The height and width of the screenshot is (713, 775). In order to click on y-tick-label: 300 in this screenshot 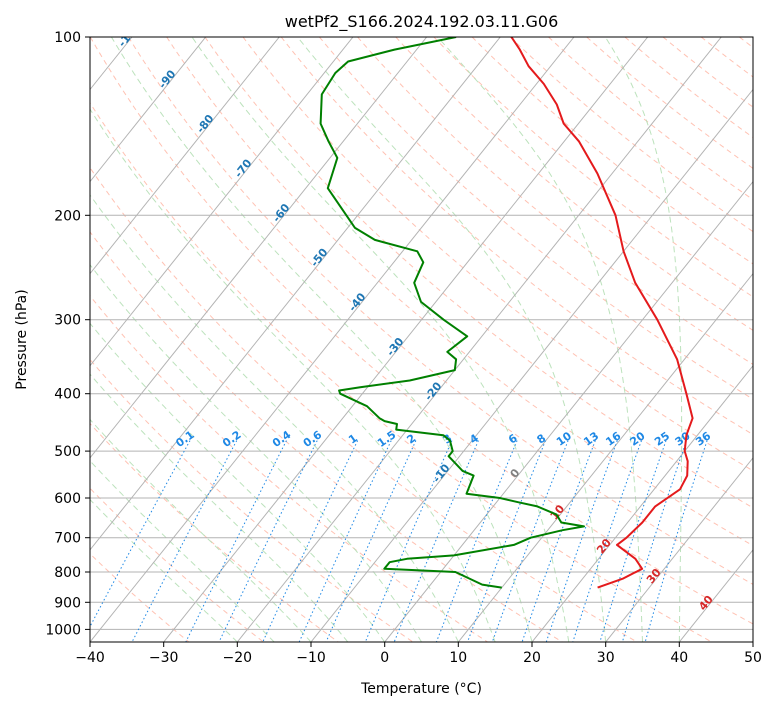, I will do `click(67, 321)`.